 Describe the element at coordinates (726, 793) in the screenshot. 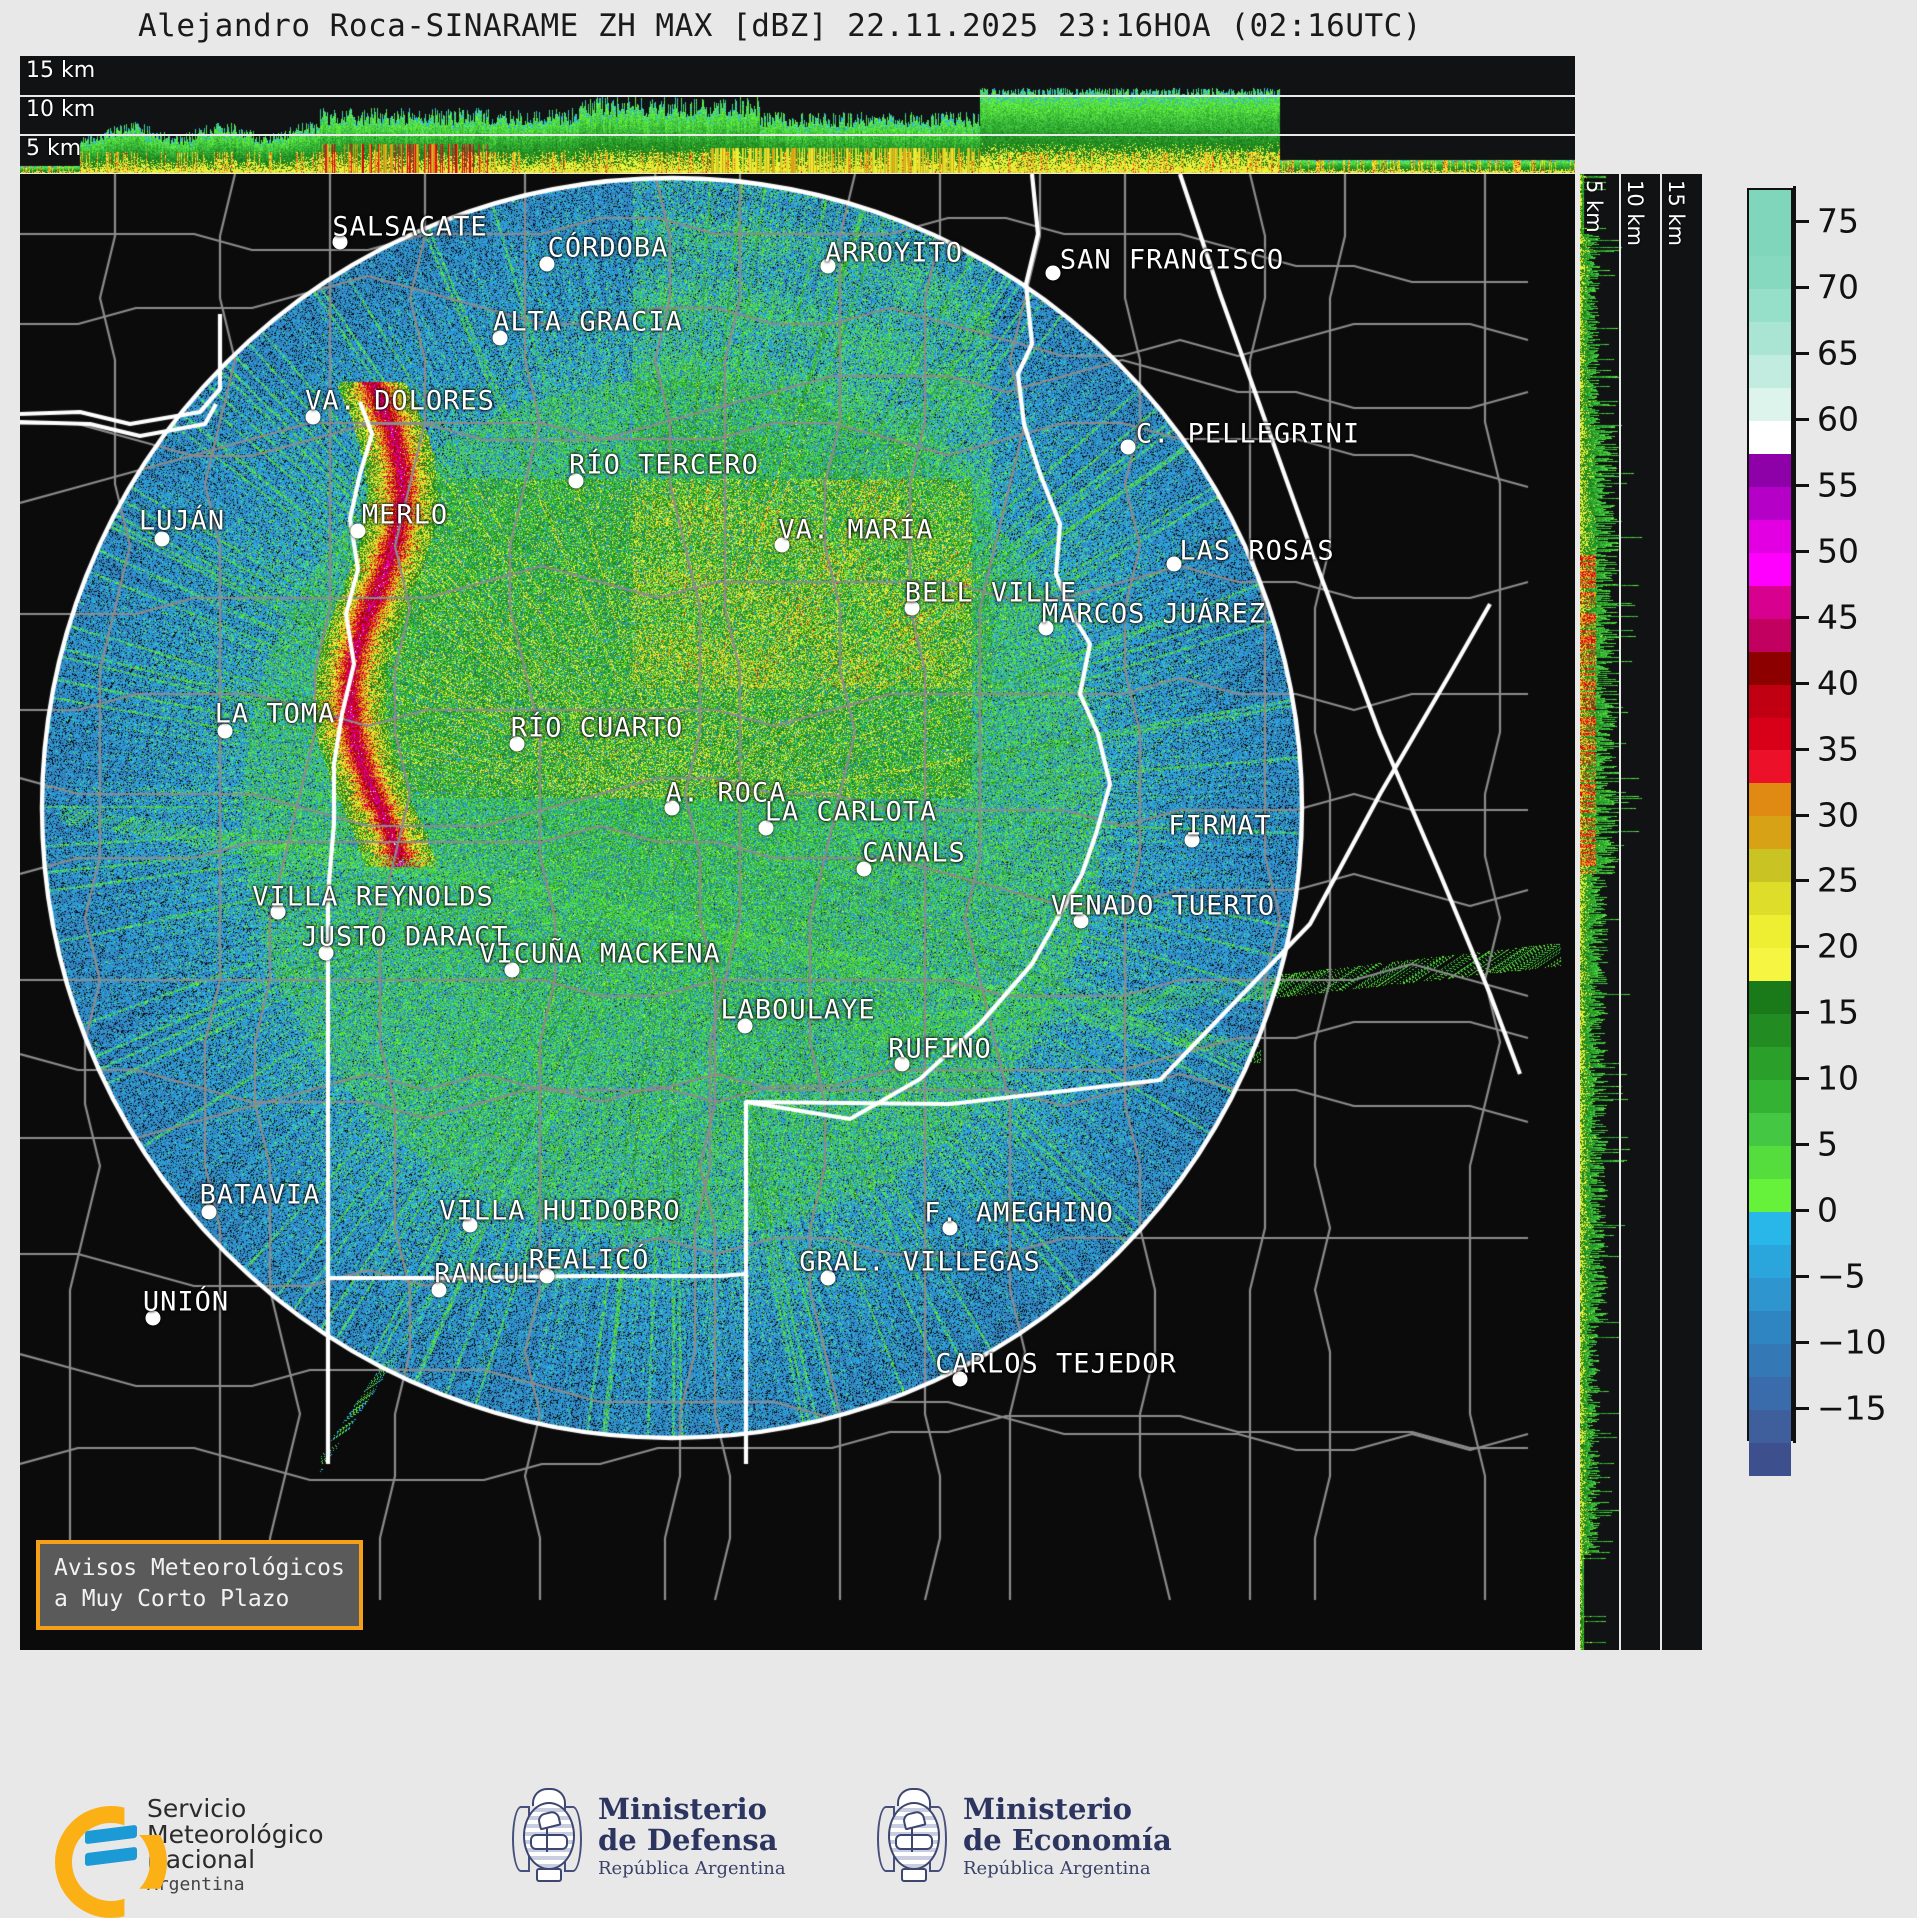

I see `city-label: A. ROCA` at that location.